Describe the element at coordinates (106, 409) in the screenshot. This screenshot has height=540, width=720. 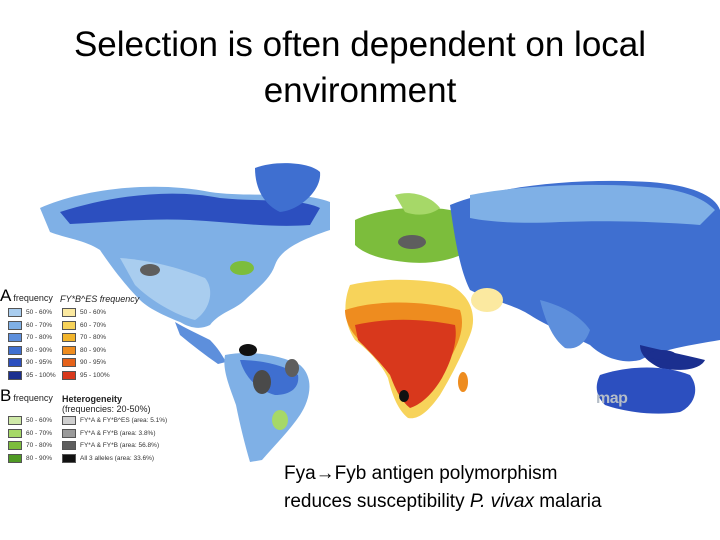
I see `legend-b-col2-subtitle: (frequencies: 20-50%)` at that location.